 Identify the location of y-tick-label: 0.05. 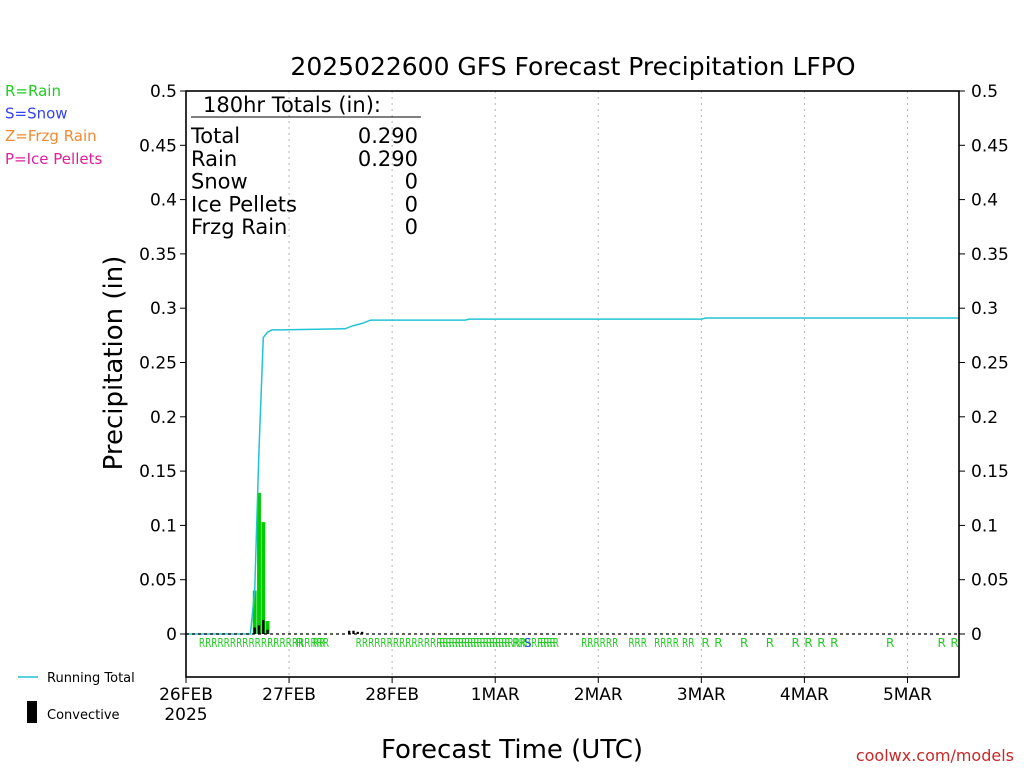
(158, 581).